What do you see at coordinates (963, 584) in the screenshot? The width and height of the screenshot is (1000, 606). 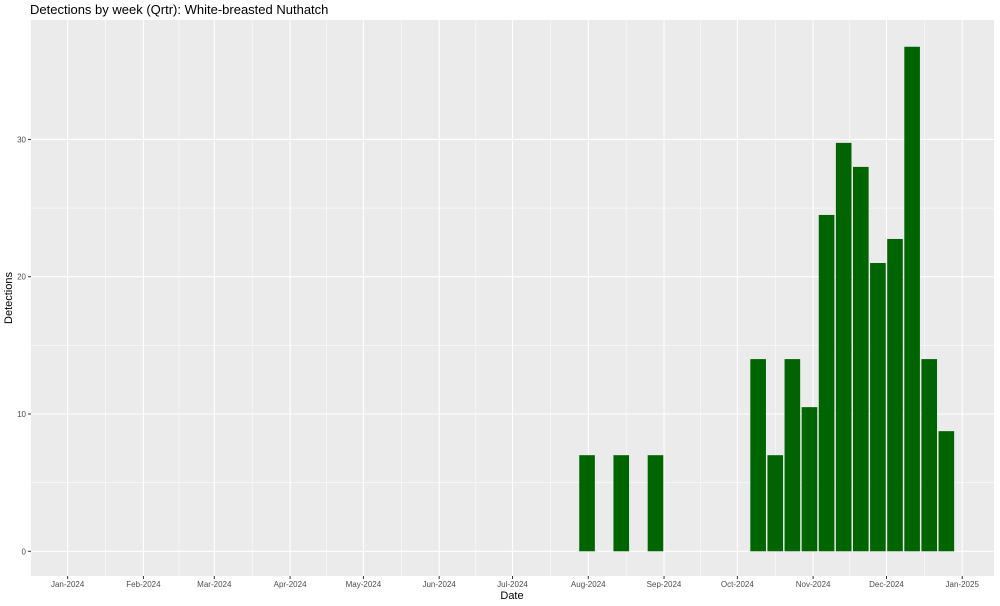 I see `x-tick-label: Jan-2025` at bounding box center [963, 584].